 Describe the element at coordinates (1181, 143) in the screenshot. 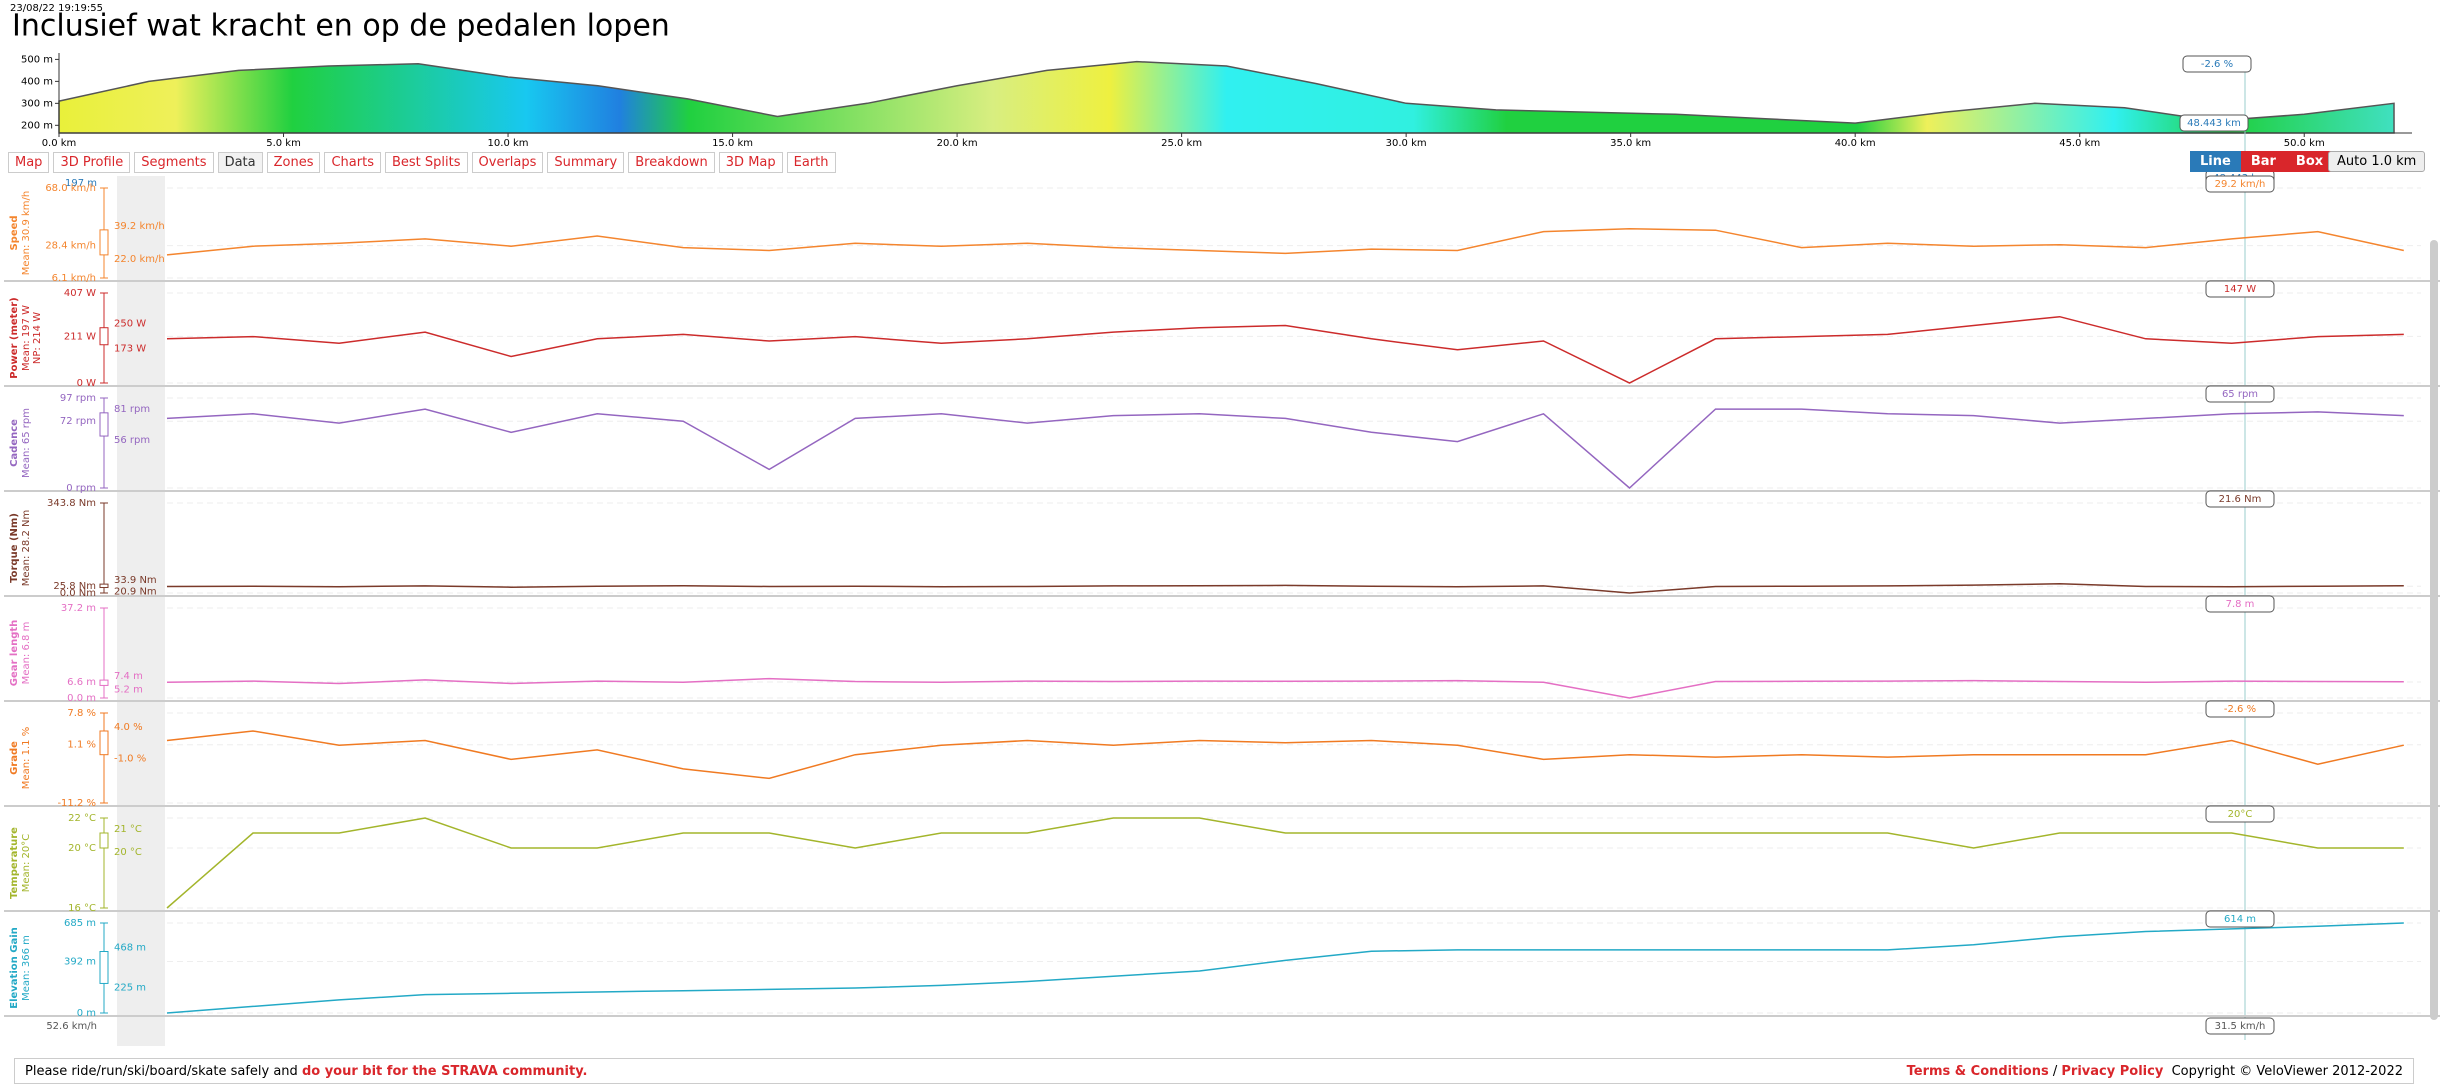

I see `x-tick-label: 25.0 km` at that location.